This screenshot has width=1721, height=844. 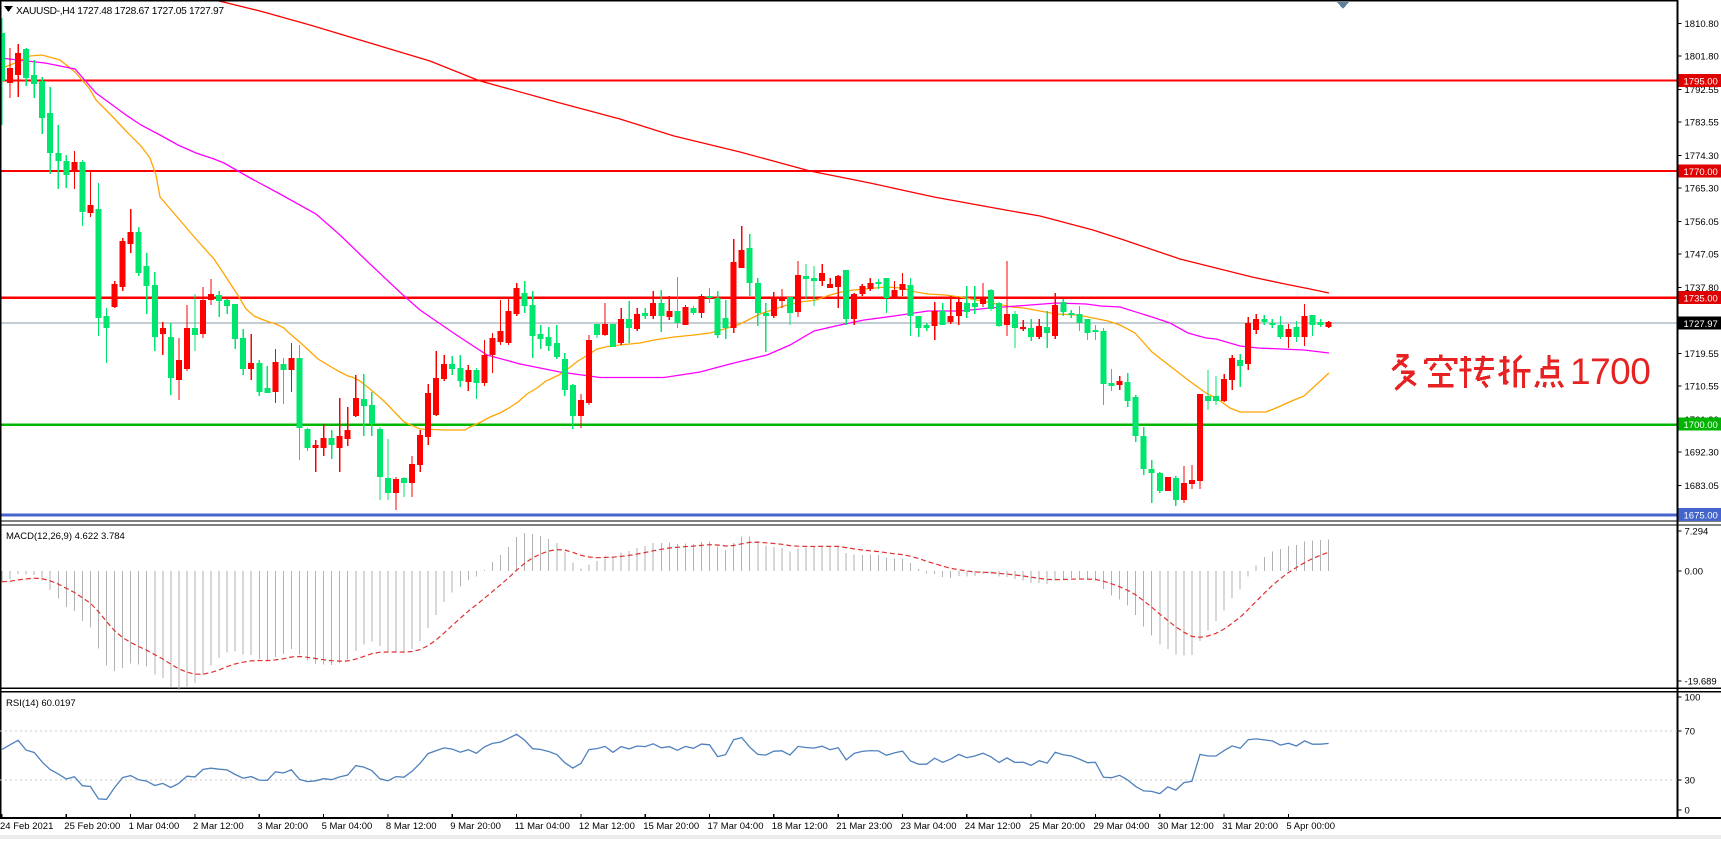 I want to click on svg-text: 1792.55, so click(x=1702, y=90).